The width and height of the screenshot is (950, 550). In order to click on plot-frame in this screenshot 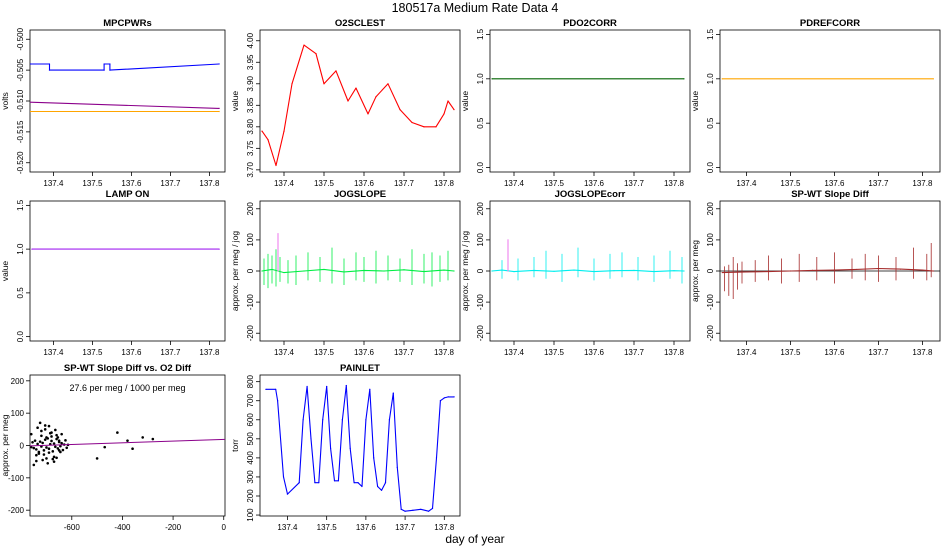, I will do `click(830, 101)`.